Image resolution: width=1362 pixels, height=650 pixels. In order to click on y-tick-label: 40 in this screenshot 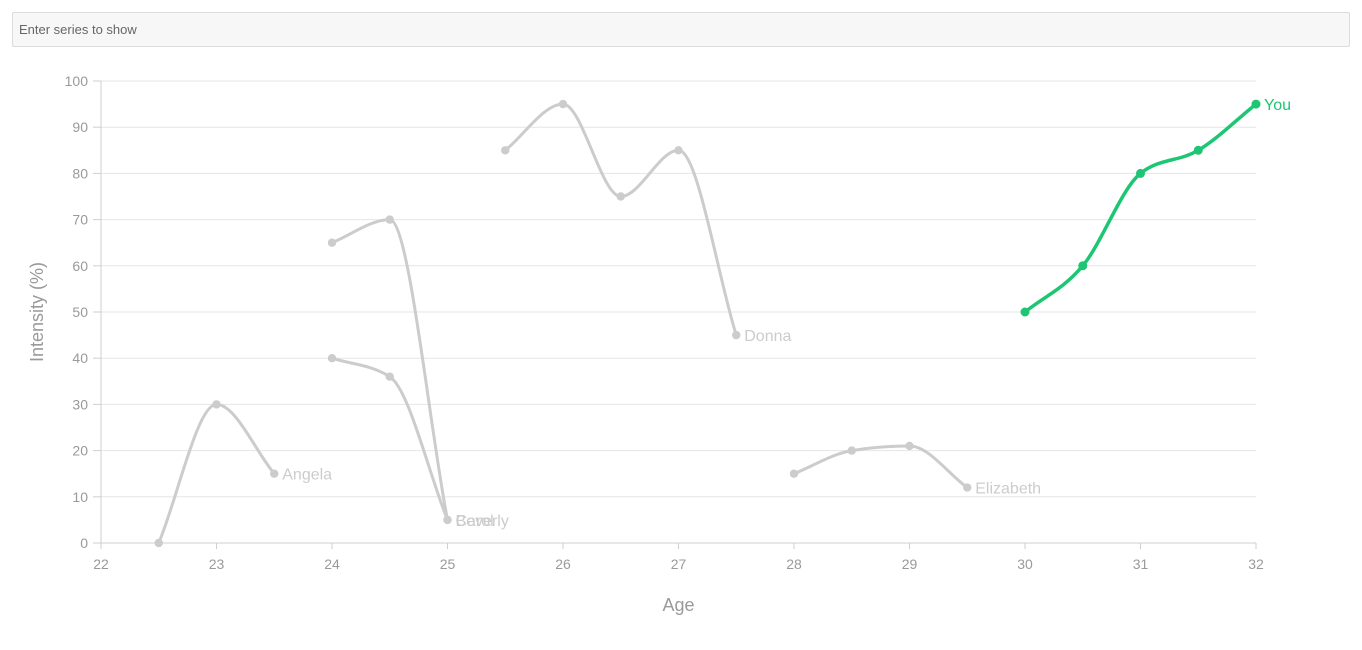, I will do `click(80, 358)`.